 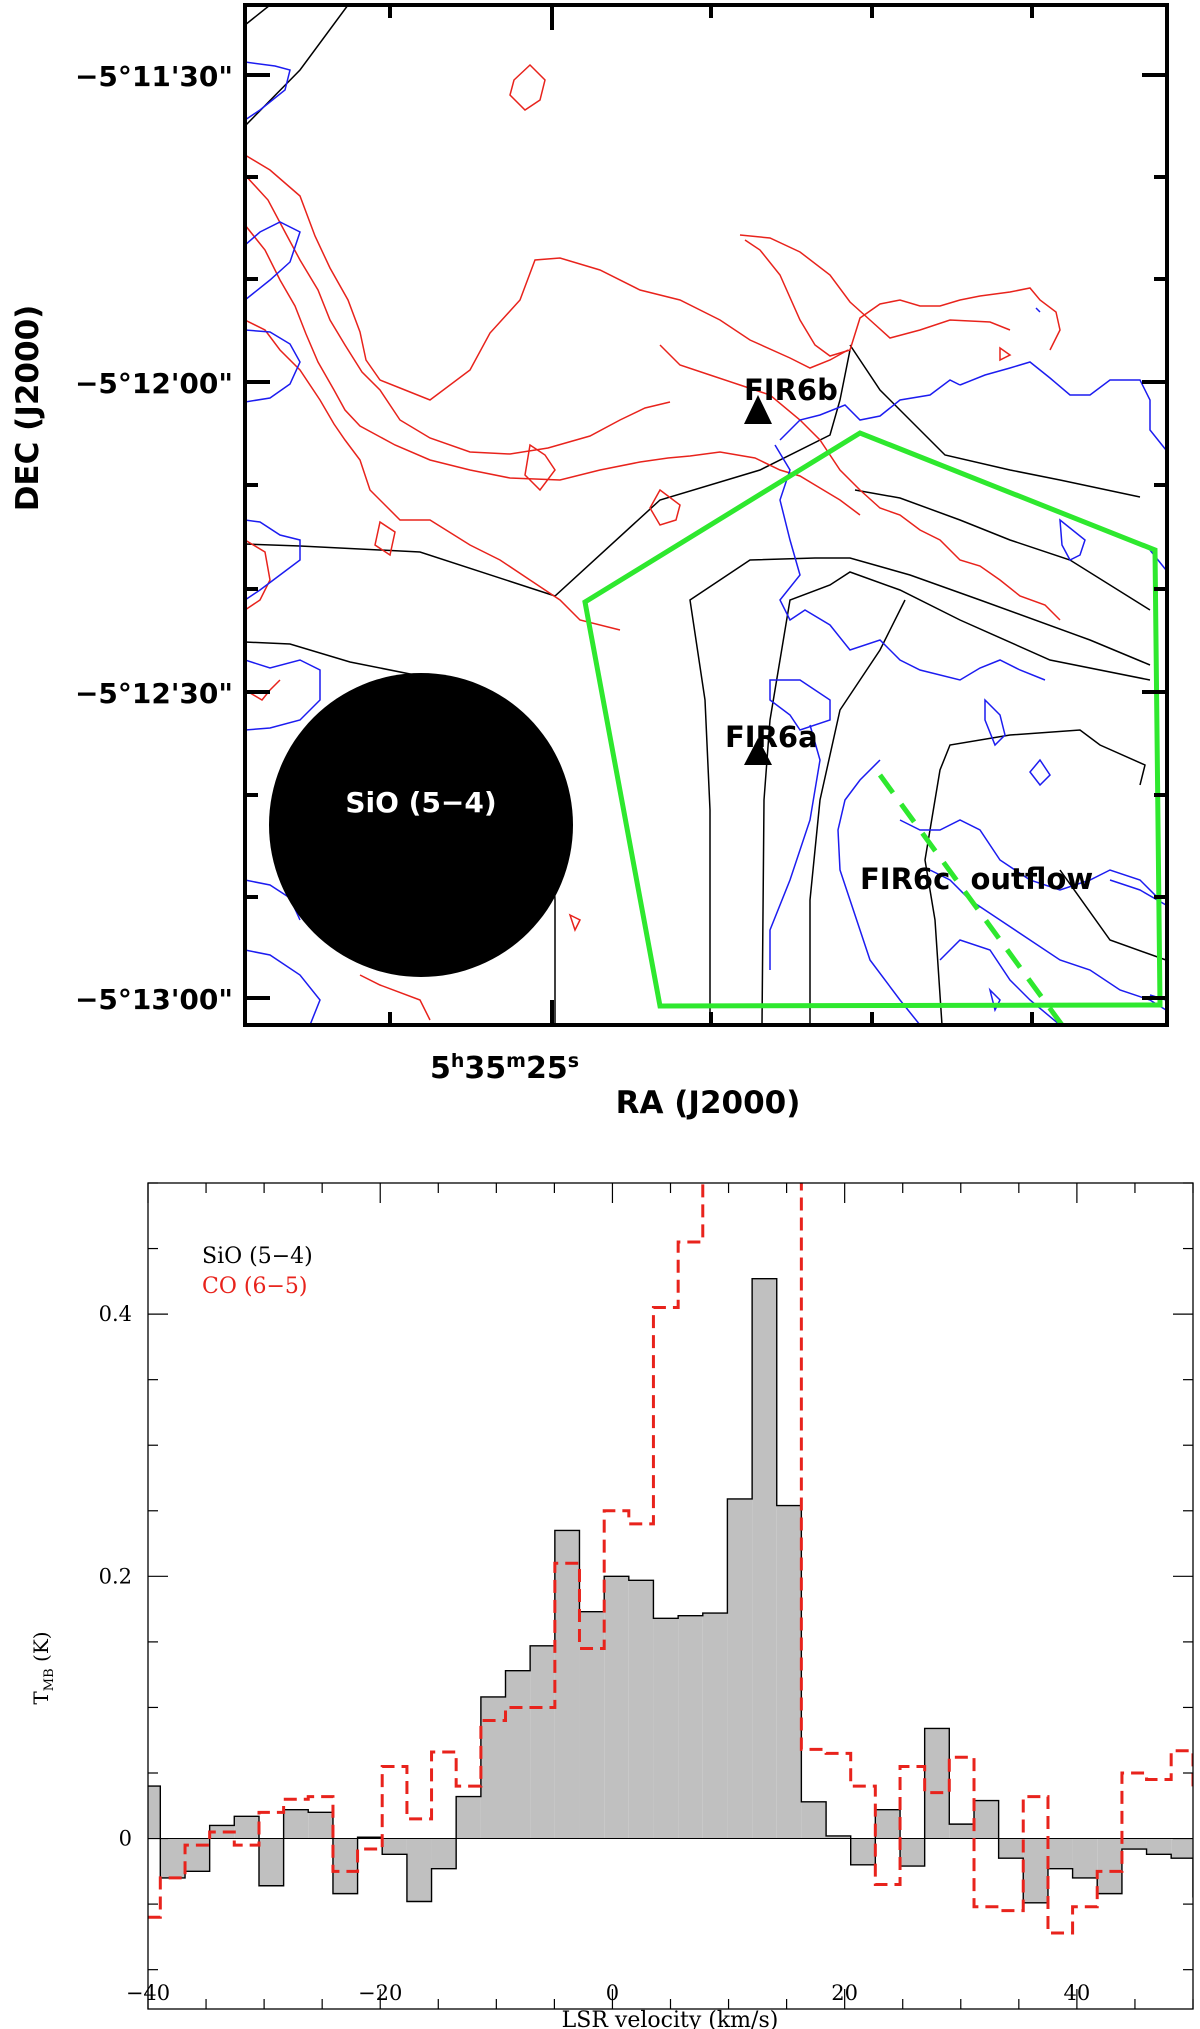 I want to click on beam-label: SiO (5−4), so click(x=420, y=802).